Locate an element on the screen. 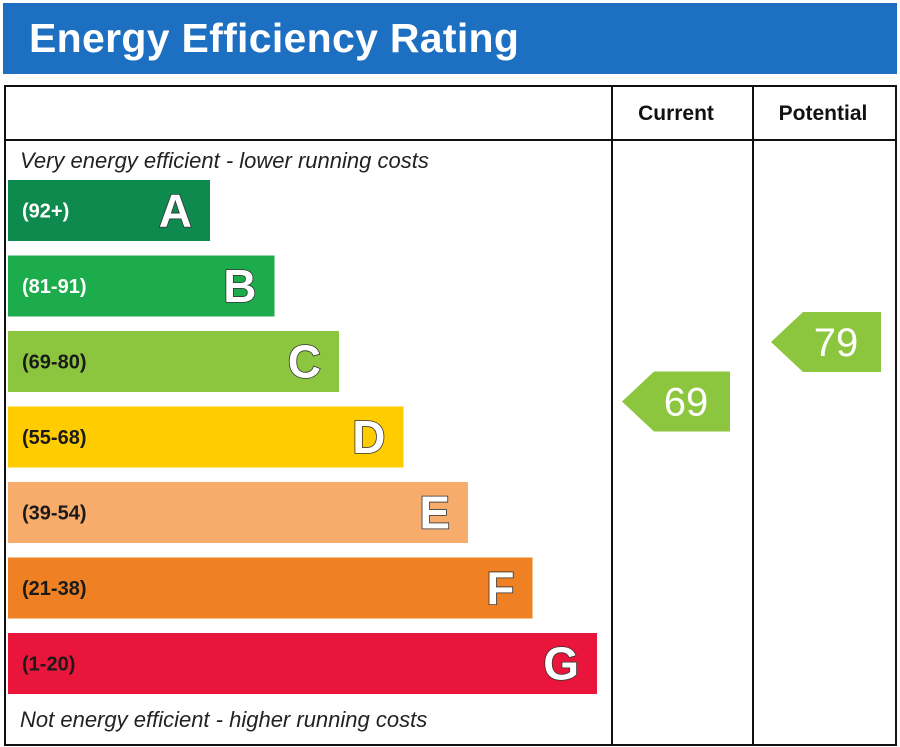 This screenshot has height=747, width=900. band-e-bar is located at coordinates (238, 512).